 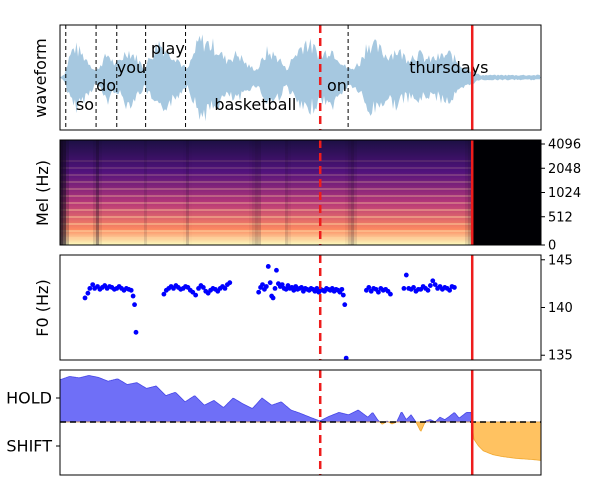 What do you see at coordinates (564, 193) in the screenshot?
I see `mel-ytick-label: 1024` at bounding box center [564, 193].